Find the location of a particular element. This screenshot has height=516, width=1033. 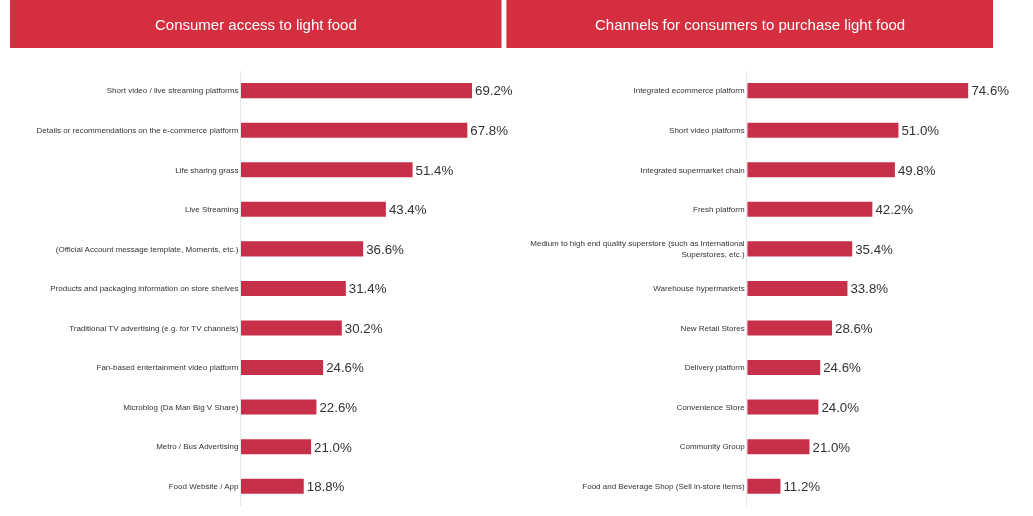

y-tick-label: Traditional TV advertising (e.g. for TV channels) is located at coordinates (154, 328).